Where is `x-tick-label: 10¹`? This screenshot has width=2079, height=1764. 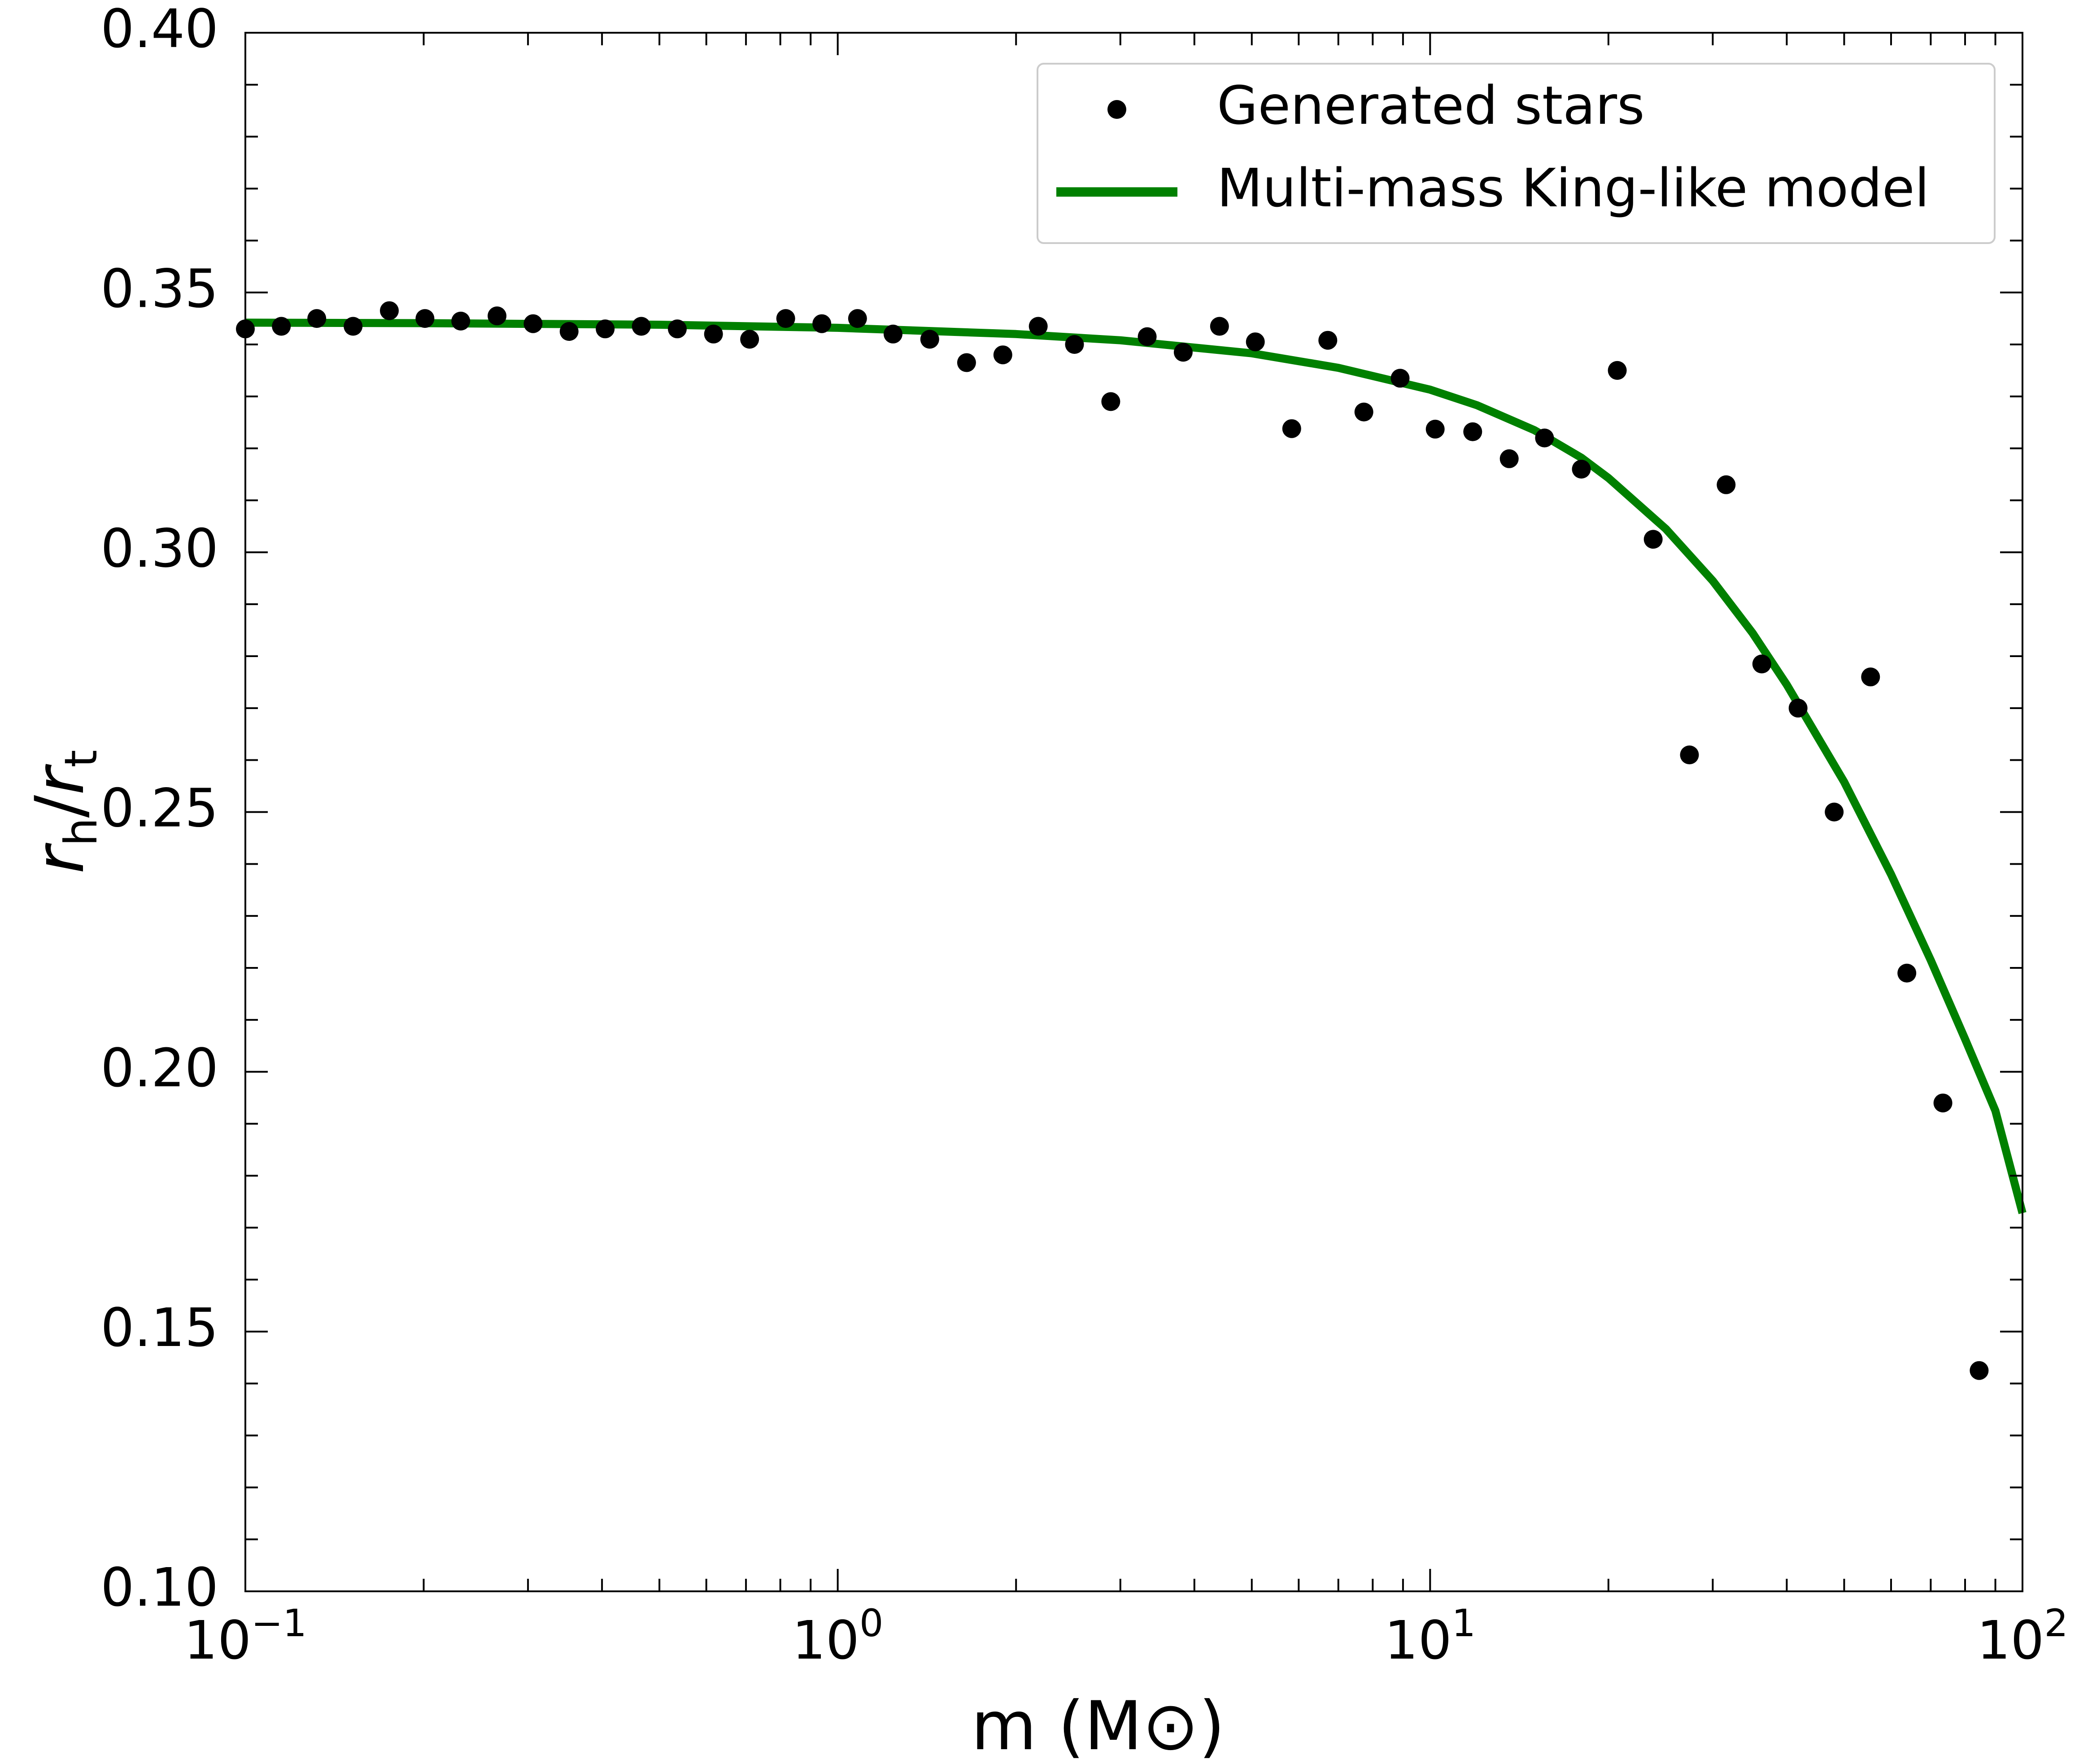 x-tick-label: 10¹ is located at coordinates (1430, 1636).